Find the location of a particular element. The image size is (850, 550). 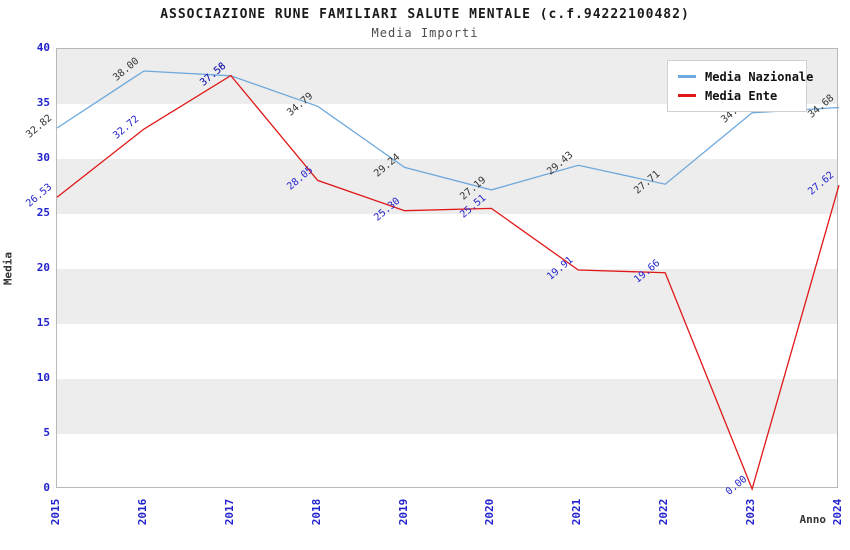

x-tick-2015: 2015 is located at coordinates (55, 512).